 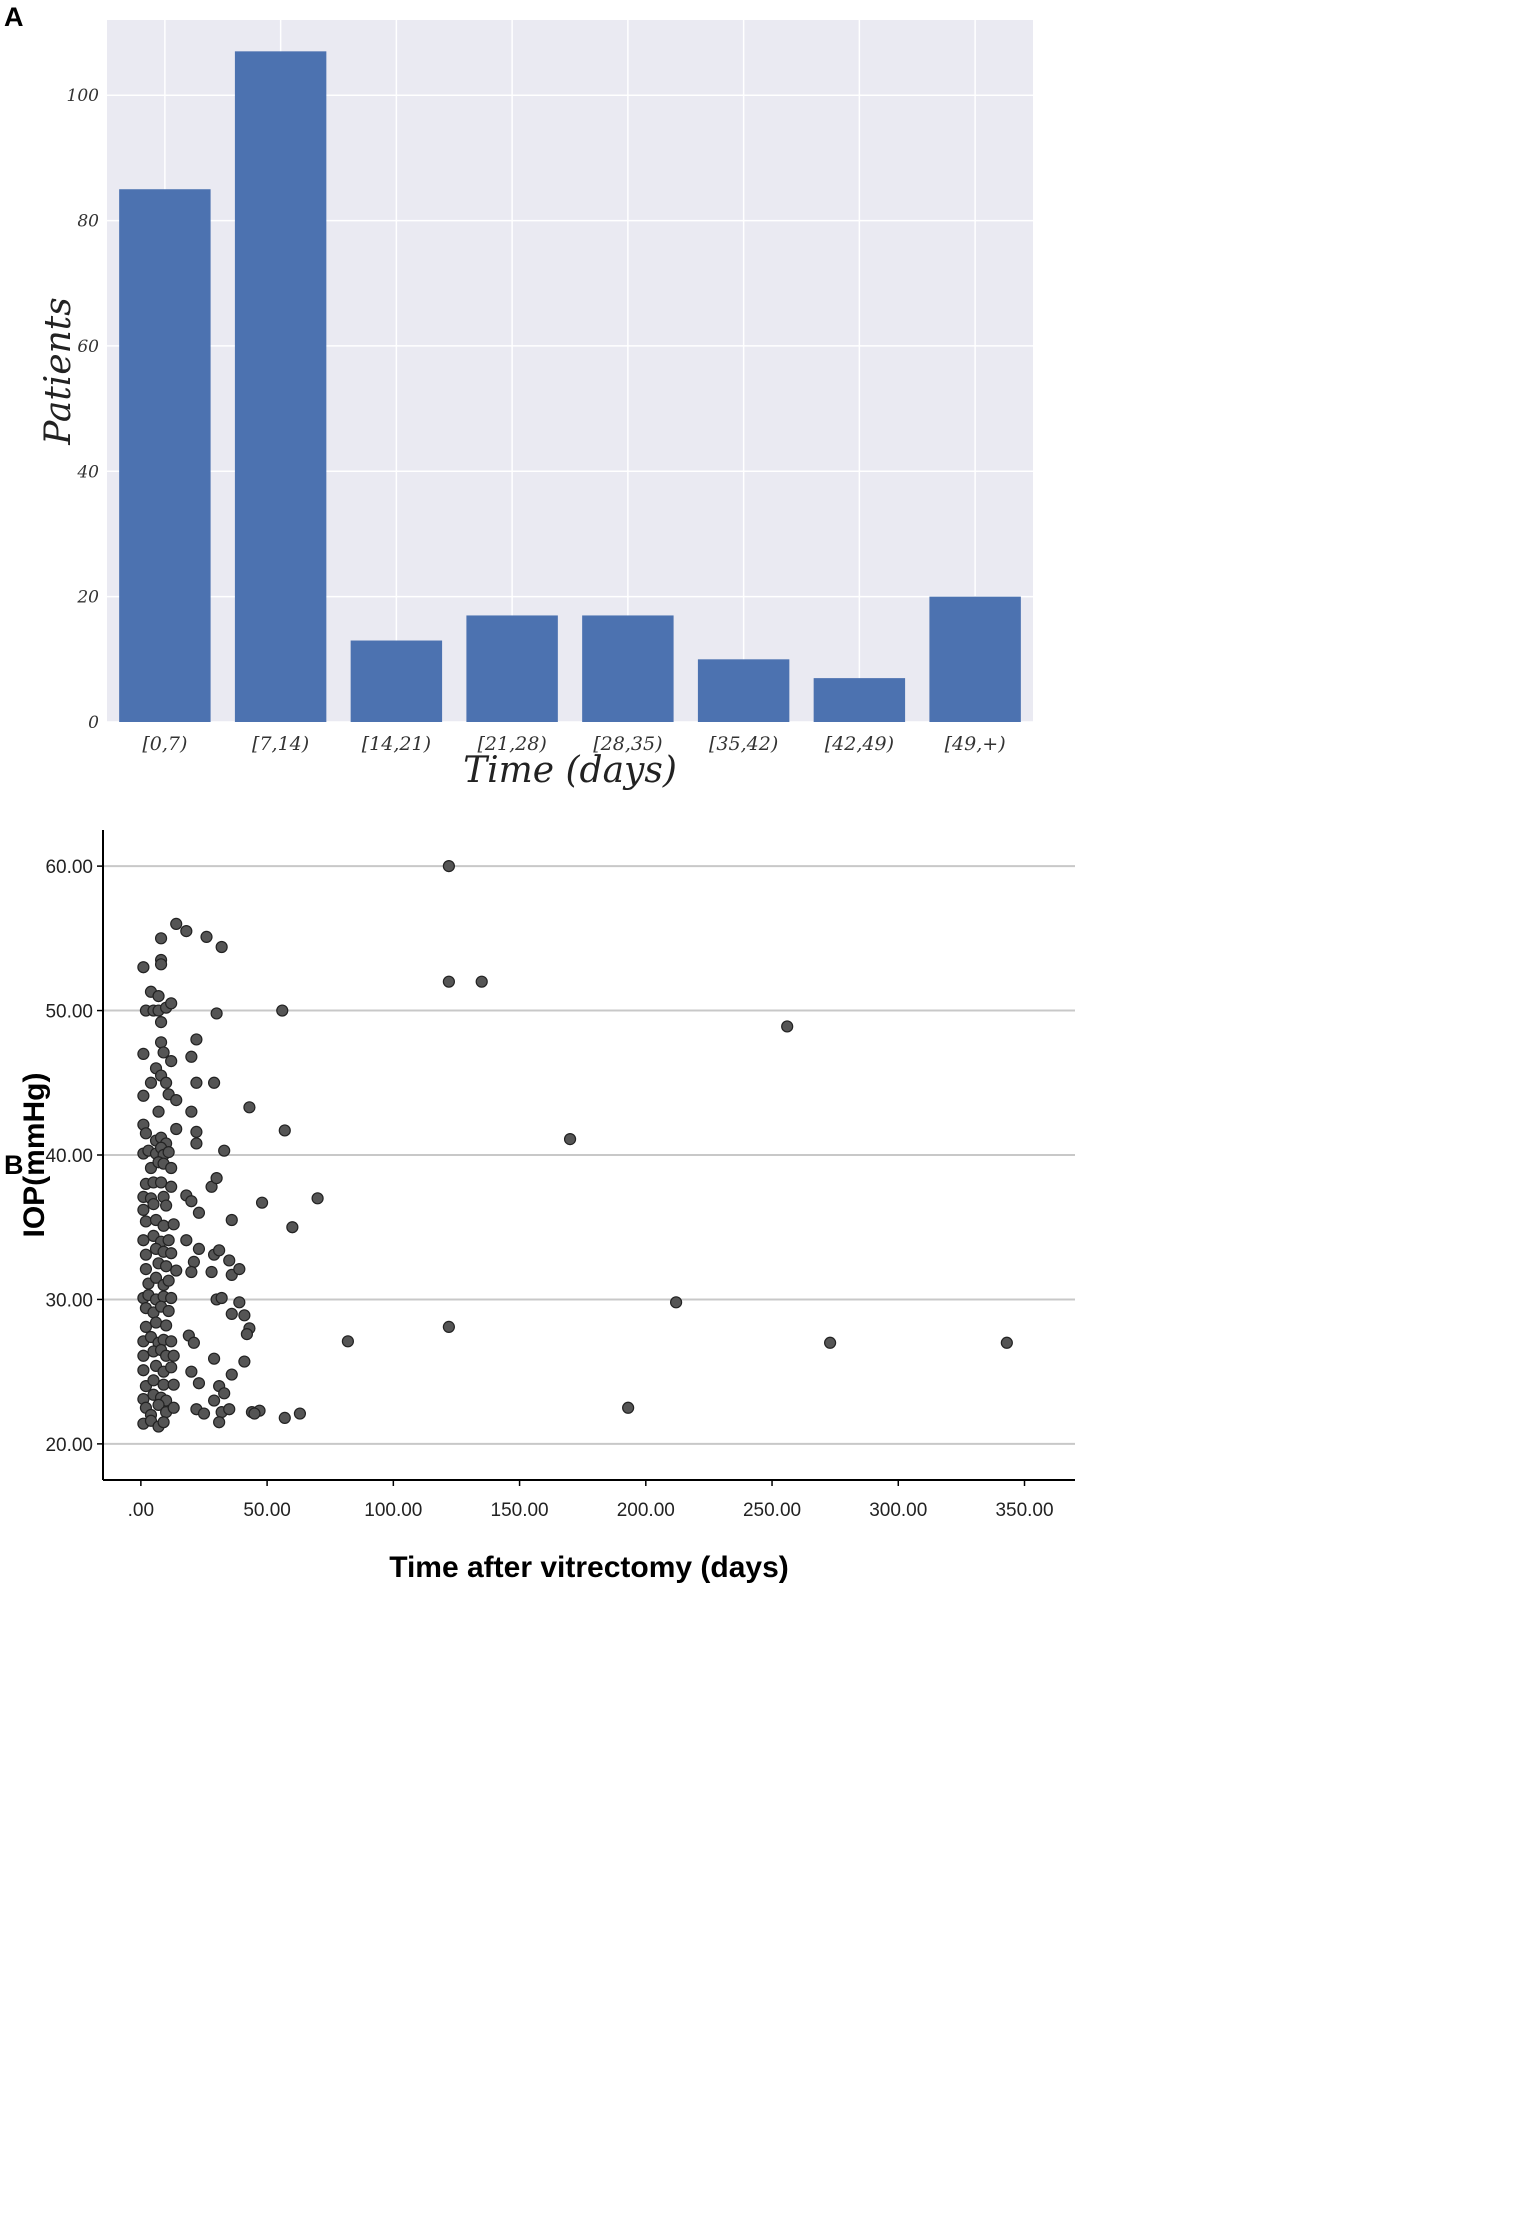 I want to click on y-tick-label: 60, so click(x=88, y=347).